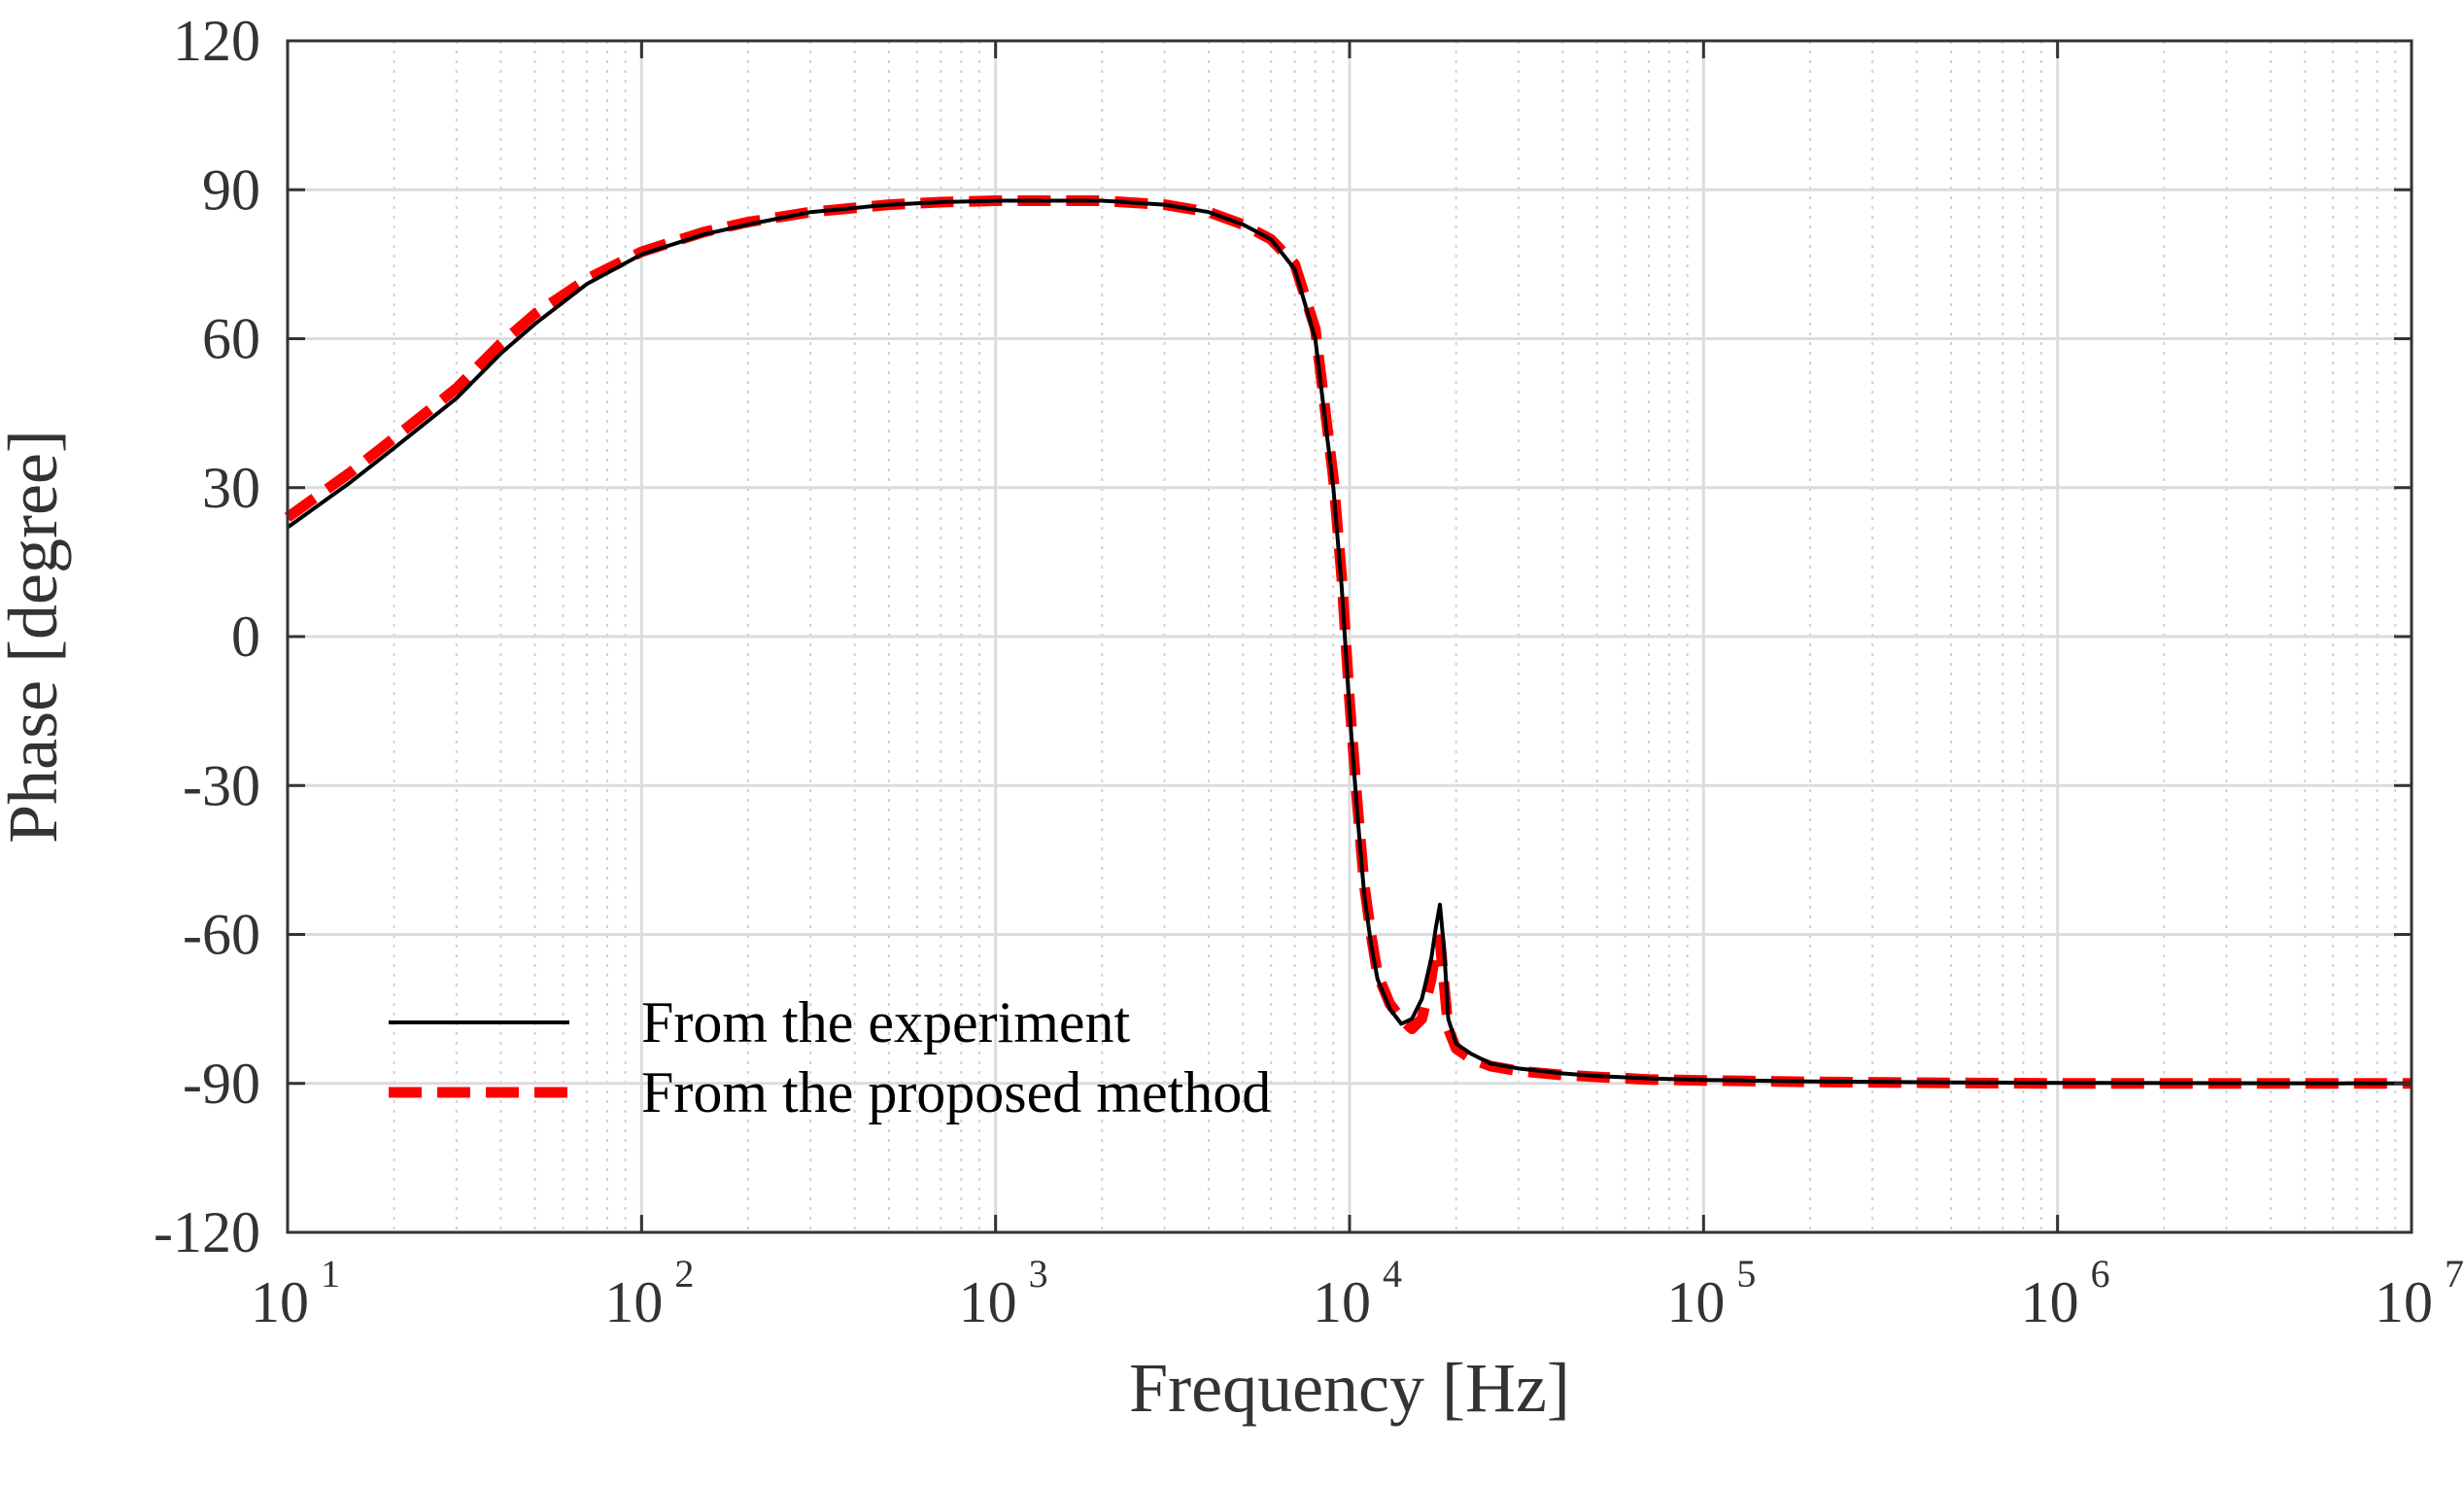 The height and width of the screenshot is (1486, 2464). I want to click on y-tick-label: 120, so click(216, 41).